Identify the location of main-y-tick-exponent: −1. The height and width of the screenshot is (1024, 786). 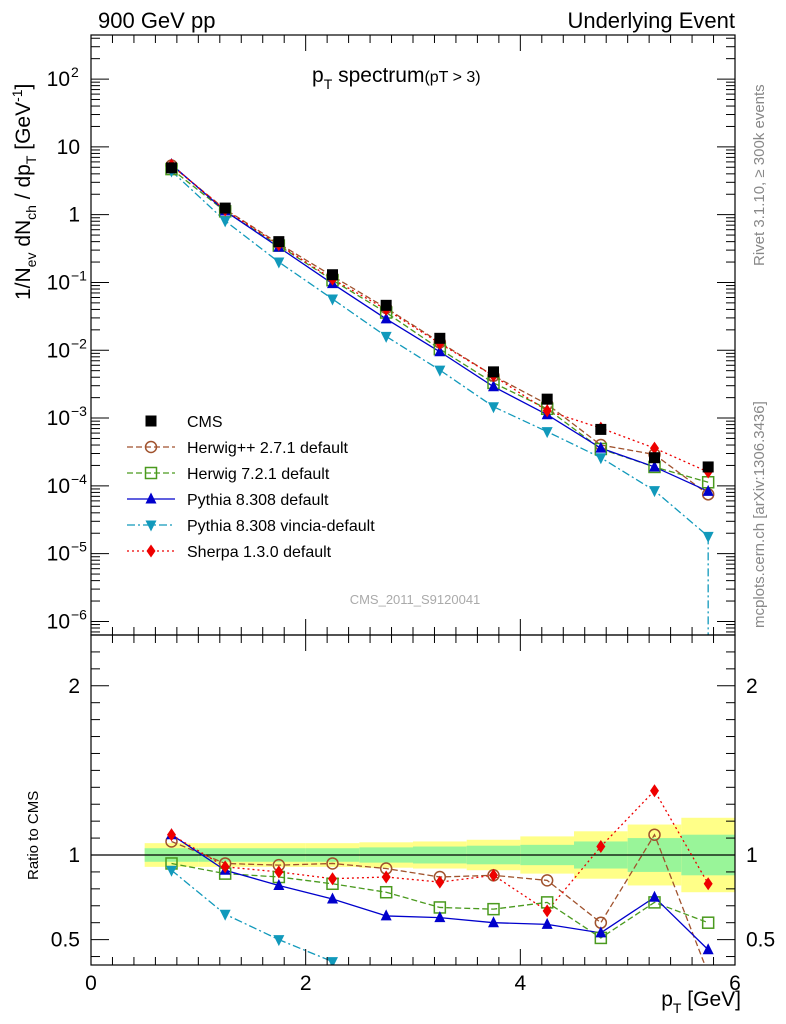
(79, 275).